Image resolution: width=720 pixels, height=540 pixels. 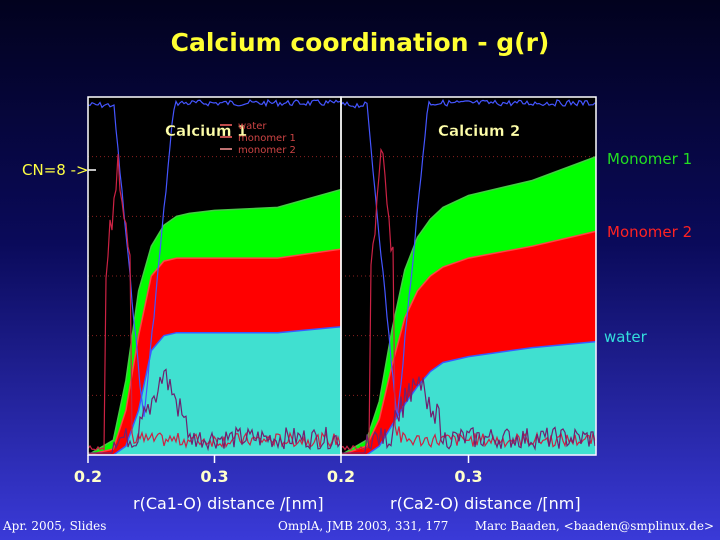 What do you see at coordinates (267, 138) in the screenshot?
I see `inset-legend-label: monomer 1` at bounding box center [267, 138].